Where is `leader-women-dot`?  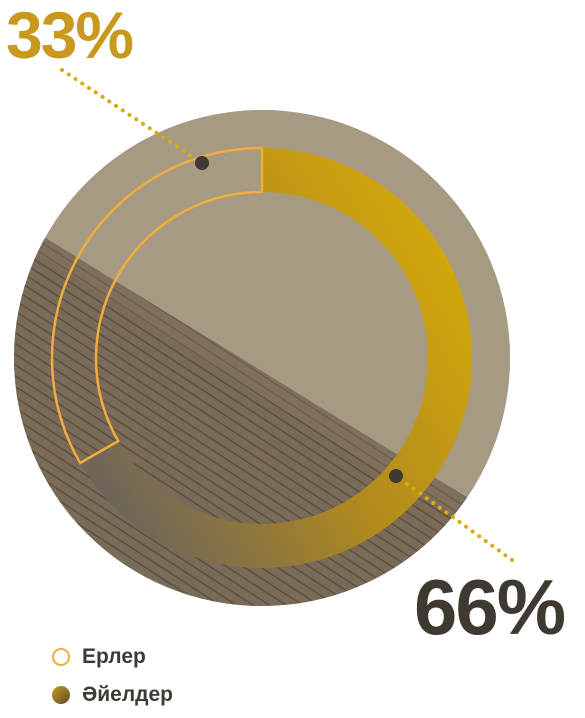 leader-women-dot is located at coordinates (396, 476).